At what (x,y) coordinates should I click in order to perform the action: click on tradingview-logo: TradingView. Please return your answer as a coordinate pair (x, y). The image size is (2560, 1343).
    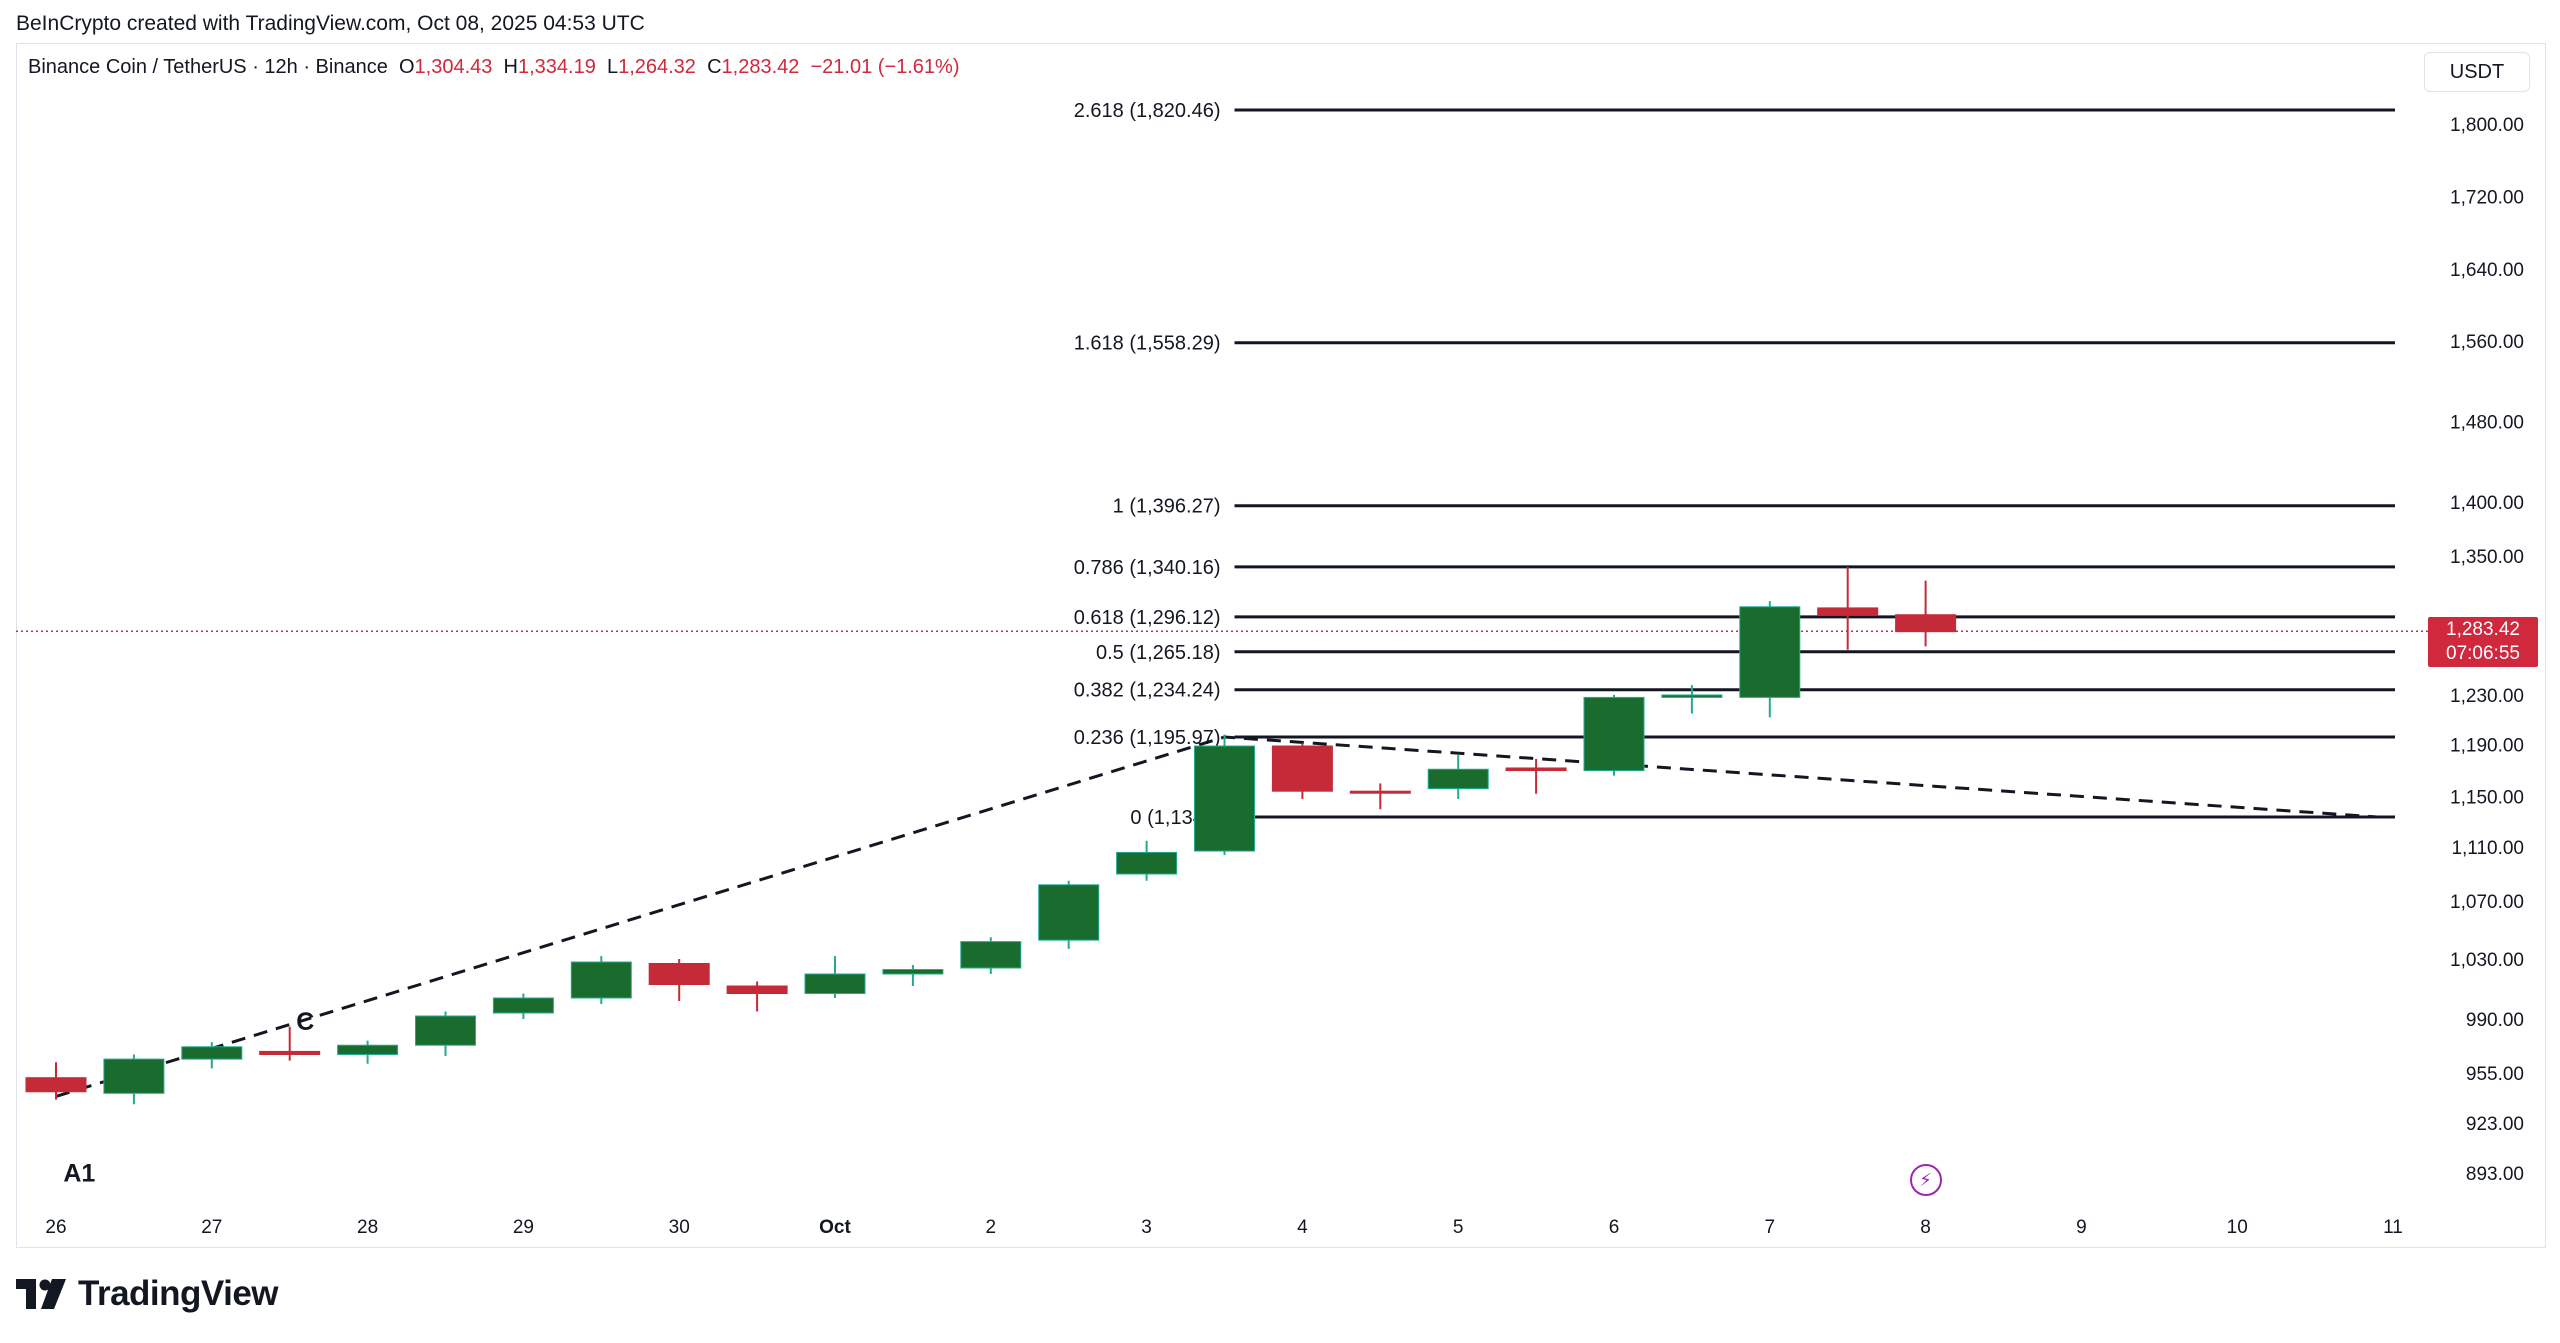
    Looking at the image, I should click on (147, 1294).